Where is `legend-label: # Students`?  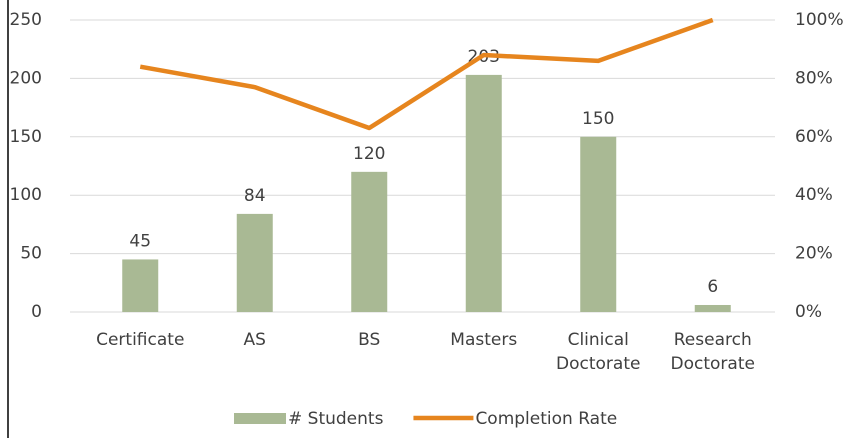
legend-label: # Students is located at coordinates (336, 419).